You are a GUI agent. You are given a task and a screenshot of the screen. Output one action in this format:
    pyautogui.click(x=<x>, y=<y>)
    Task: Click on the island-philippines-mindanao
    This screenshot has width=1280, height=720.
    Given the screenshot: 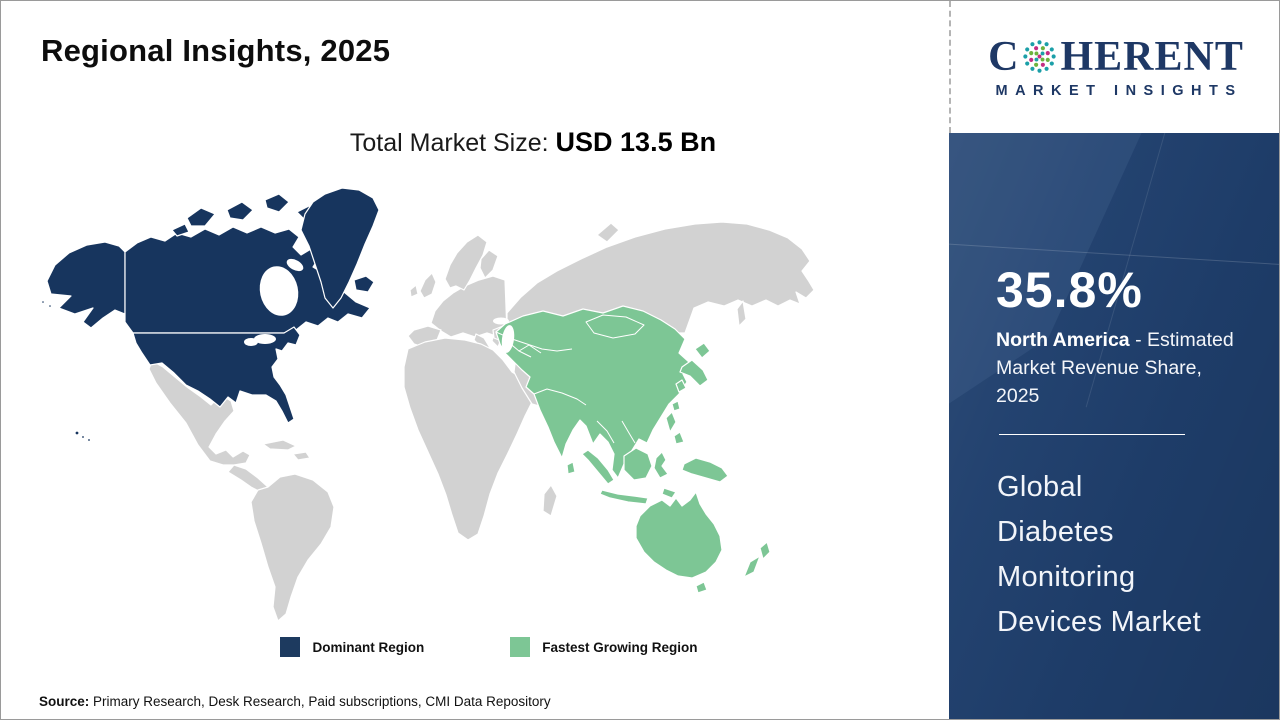 What is the action you would take?
    pyautogui.click(x=679, y=438)
    